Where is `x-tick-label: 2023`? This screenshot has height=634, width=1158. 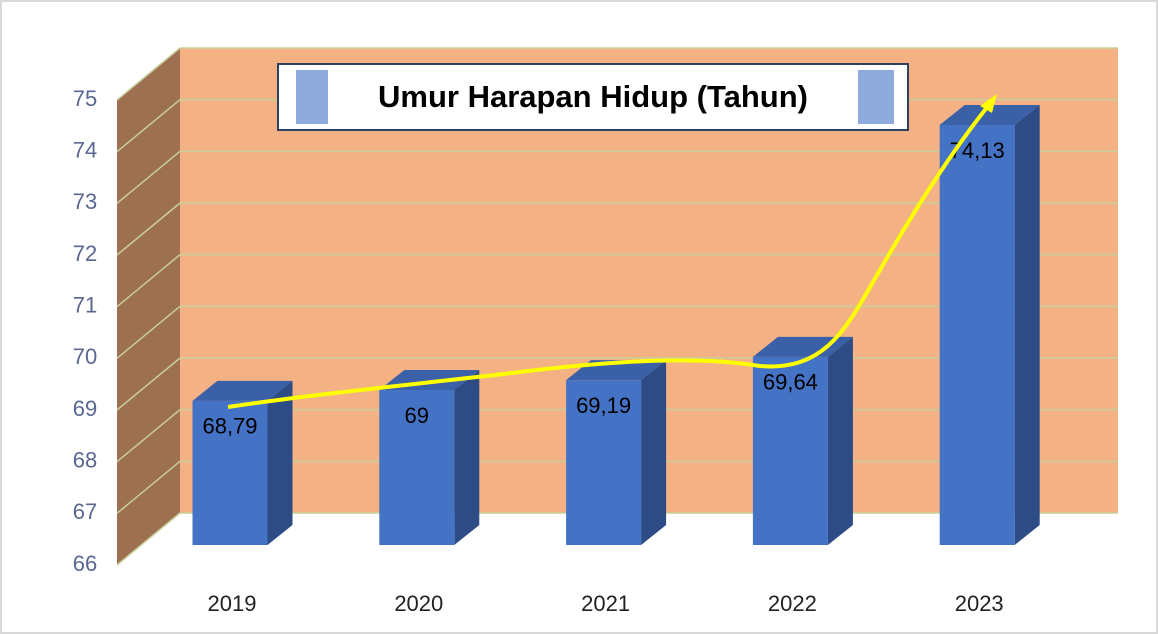
x-tick-label: 2023 is located at coordinates (979, 603).